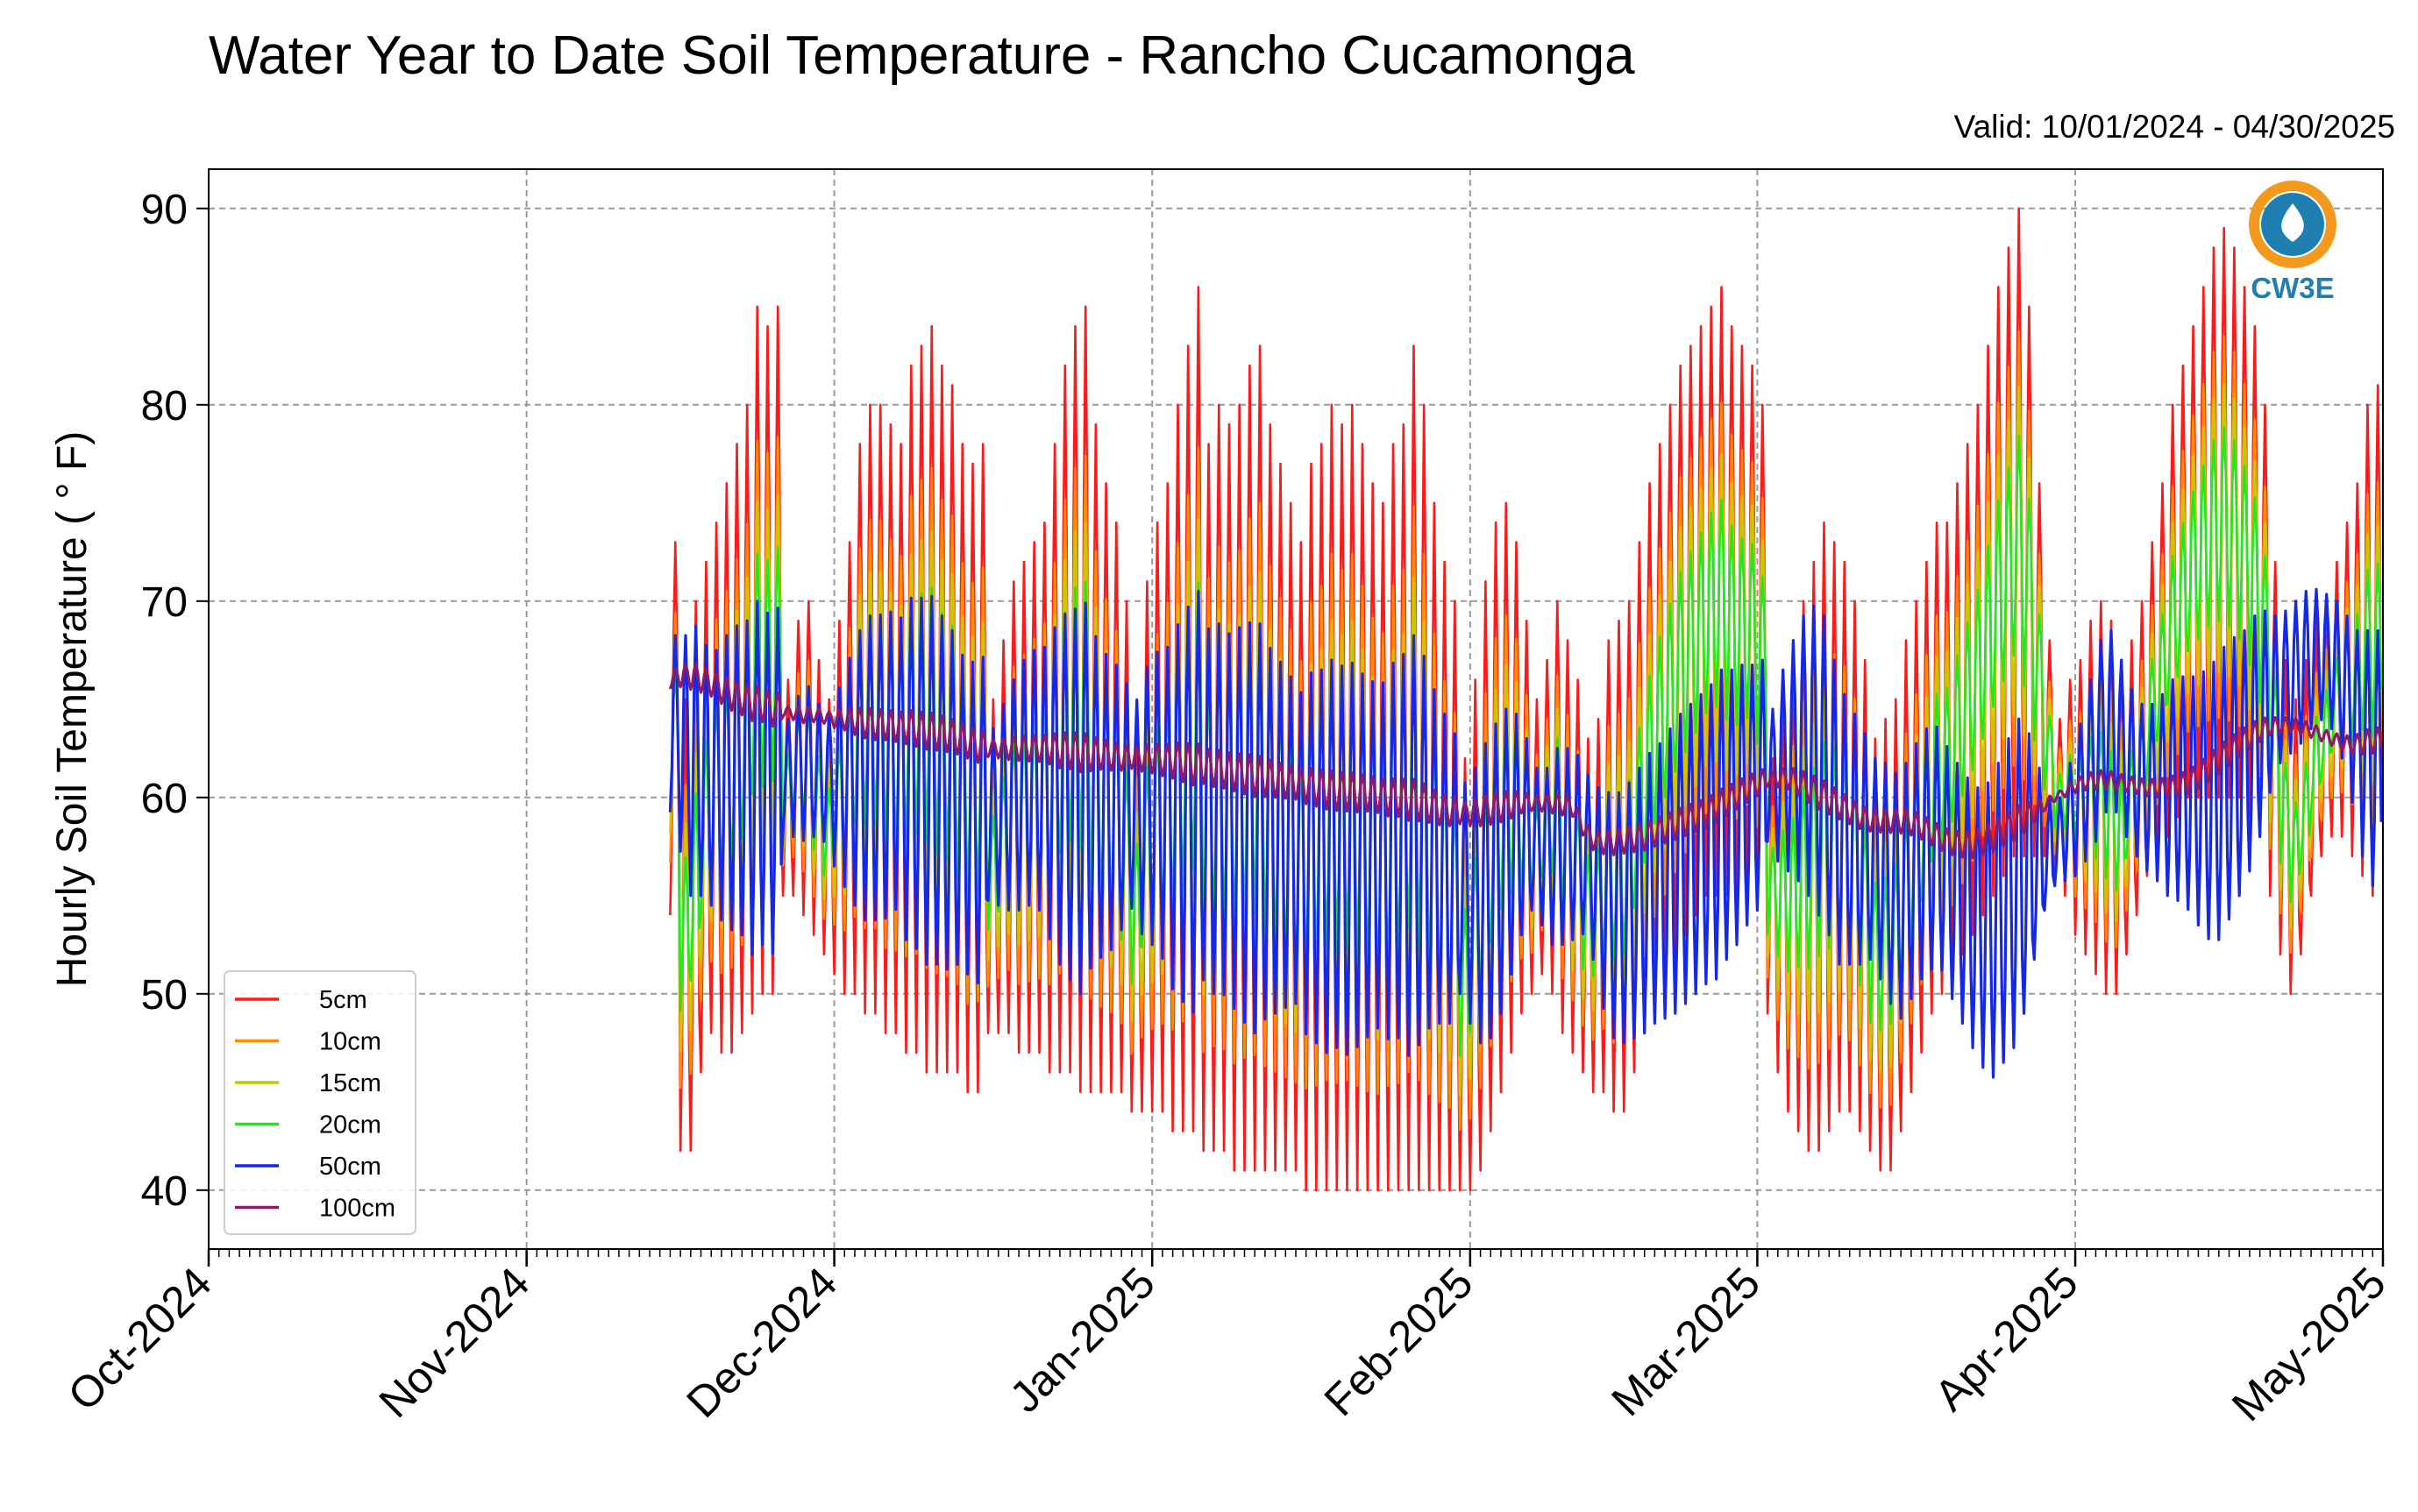 The height and width of the screenshot is (1512, 2418). What do you see at coordinates (357, 1209) in the screenshot?
I see `legend-label: 100cm` at bounding box center [357, 1209].